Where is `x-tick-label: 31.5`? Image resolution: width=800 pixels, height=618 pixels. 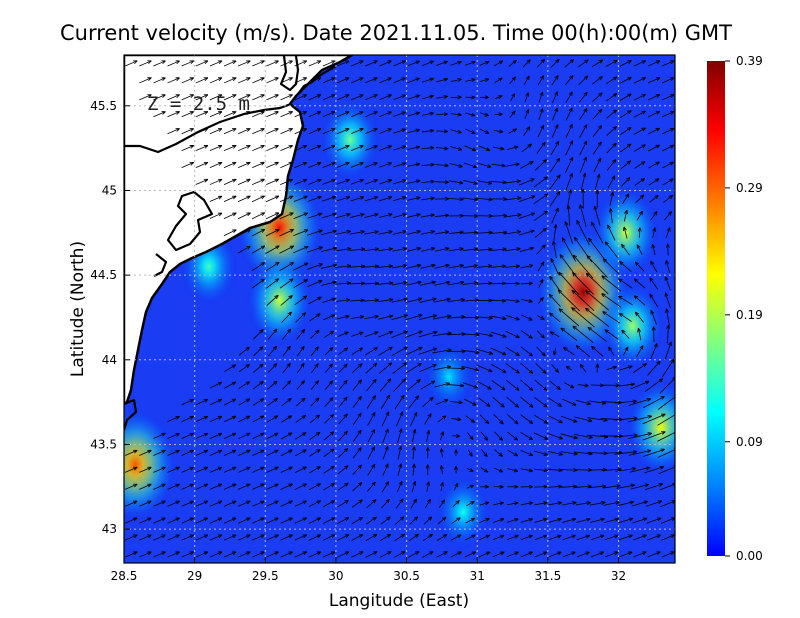 x-tick-label: 31.5 is located at coordinates (547, 576).